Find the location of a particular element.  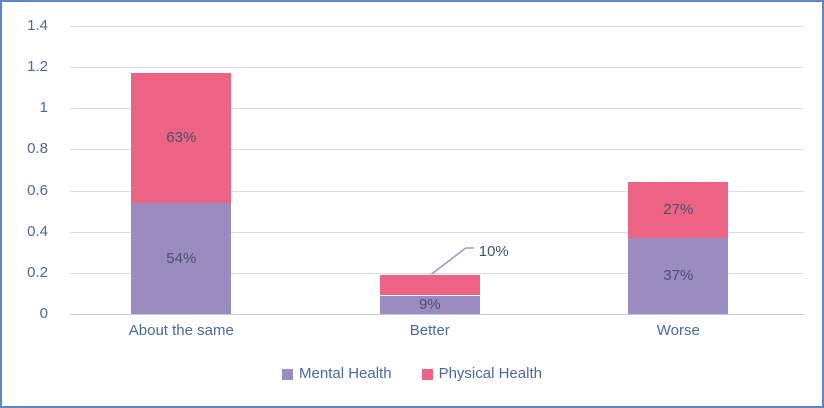

bar-worse-physical-health is located at coordinates (678, 210).